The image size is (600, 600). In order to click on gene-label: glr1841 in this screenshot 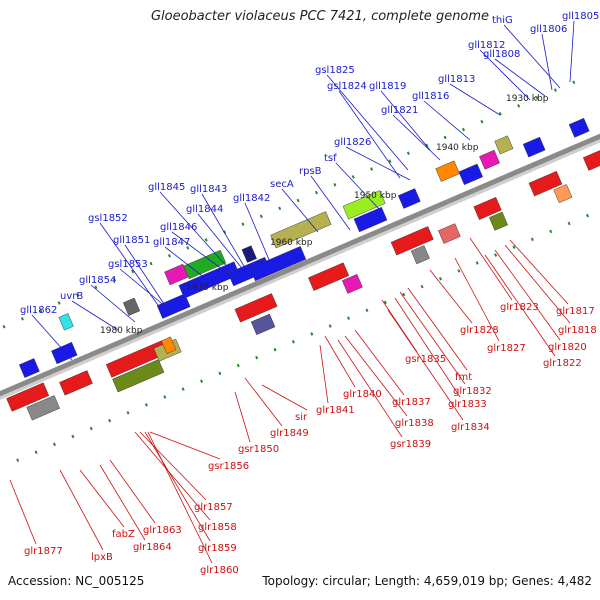, I will do `click(335, 410)`.